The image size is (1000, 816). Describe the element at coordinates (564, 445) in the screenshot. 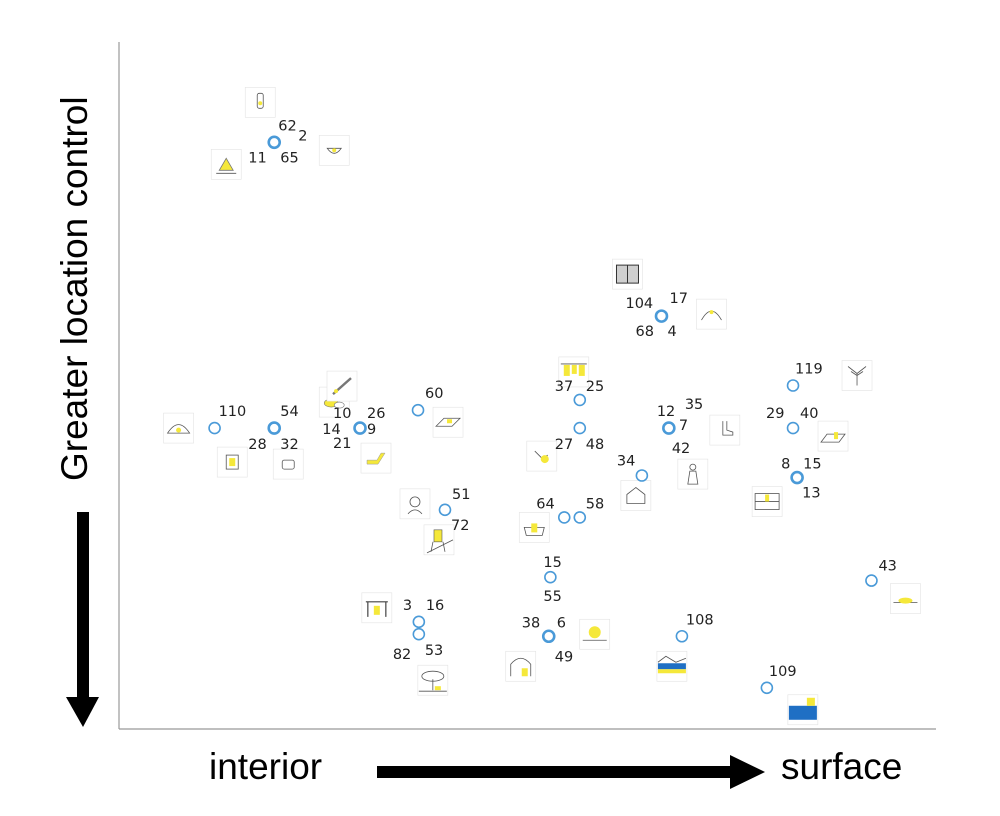

I see `point-label: 27` at that location.